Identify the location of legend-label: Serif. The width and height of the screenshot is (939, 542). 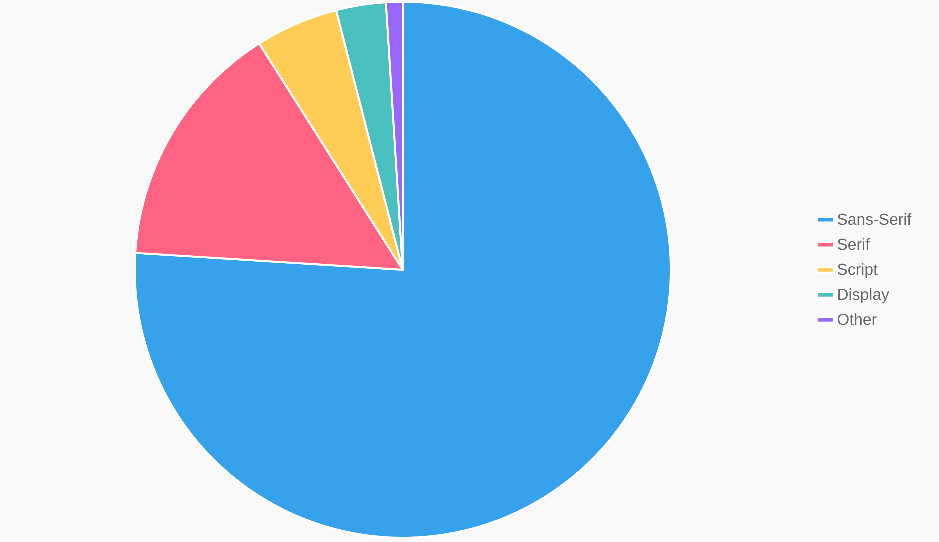
(854, 244).